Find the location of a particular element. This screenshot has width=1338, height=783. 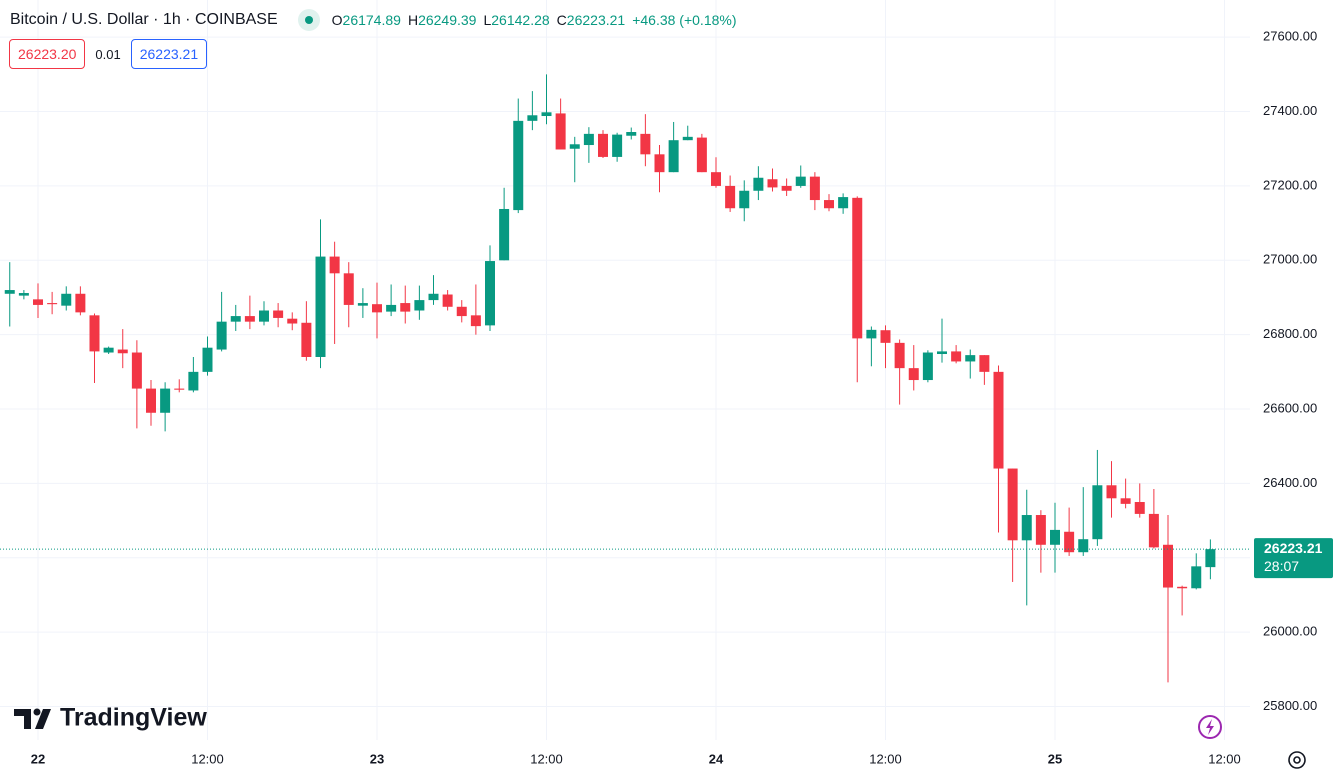

ohlc-key: C is located at coordinates (561, 20).